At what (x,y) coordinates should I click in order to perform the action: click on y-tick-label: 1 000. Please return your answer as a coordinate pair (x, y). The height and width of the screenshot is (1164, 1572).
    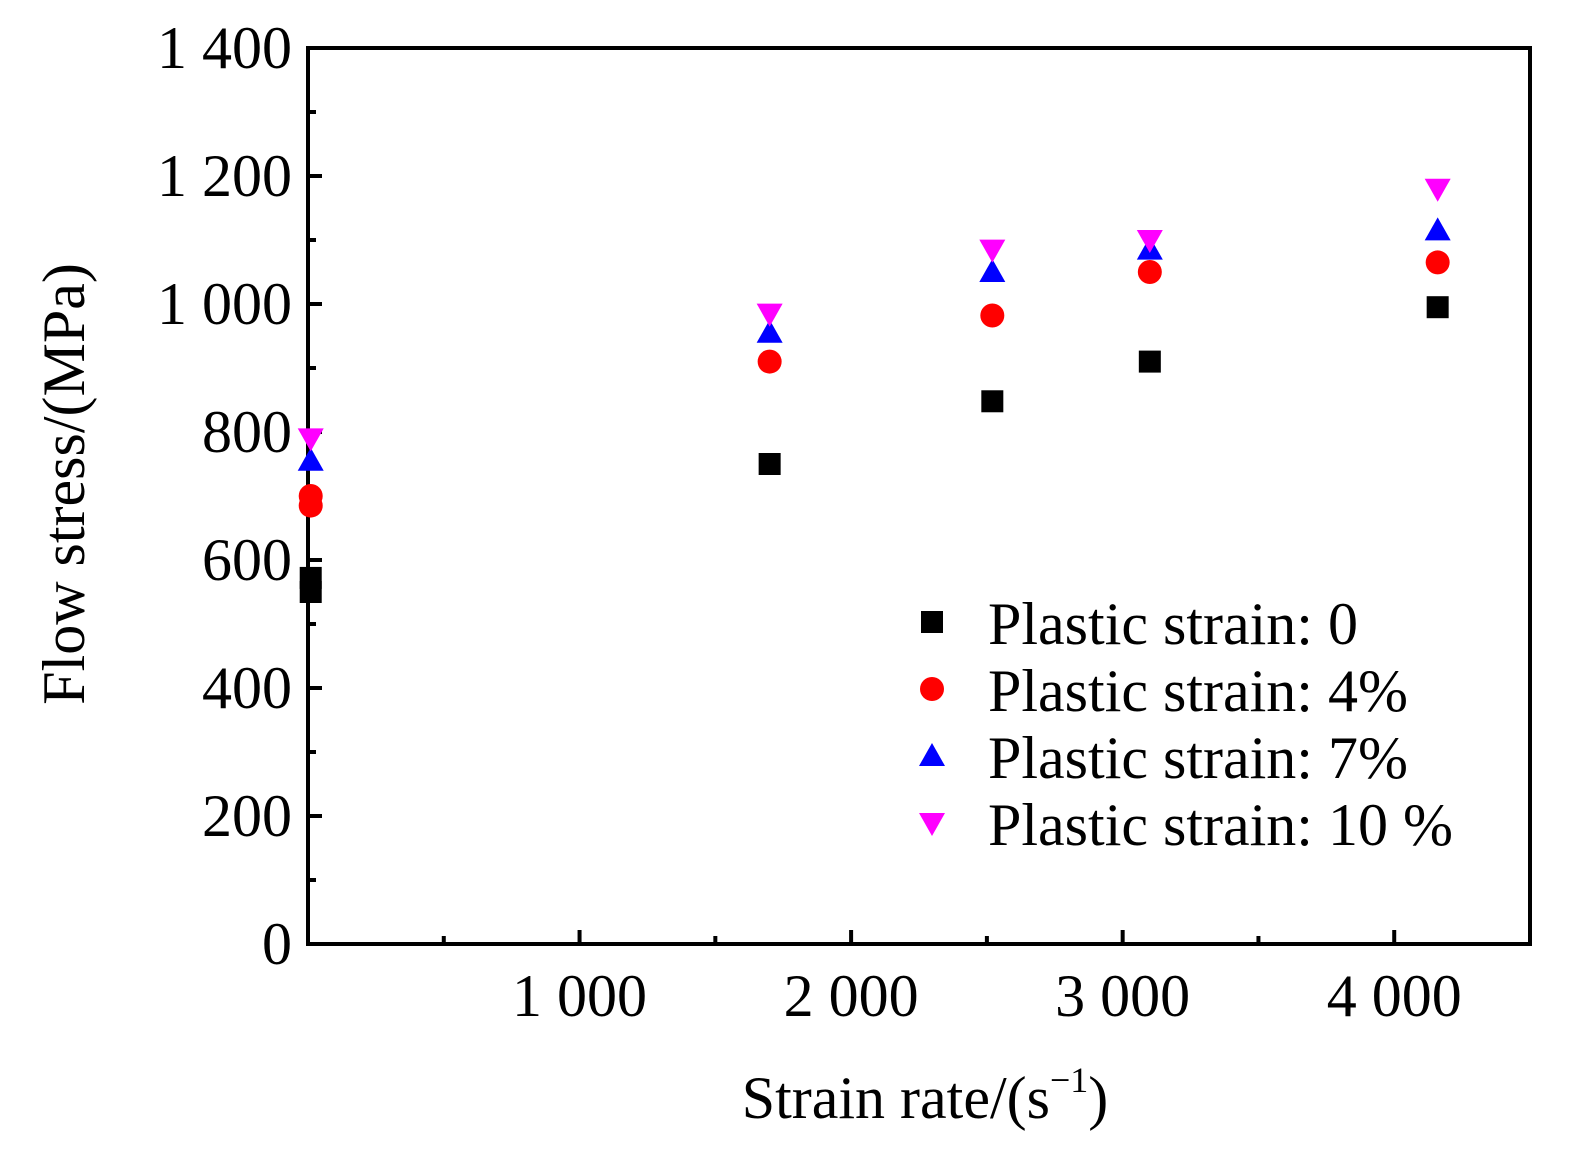
    Looking at the image, I should click on (224, 304).